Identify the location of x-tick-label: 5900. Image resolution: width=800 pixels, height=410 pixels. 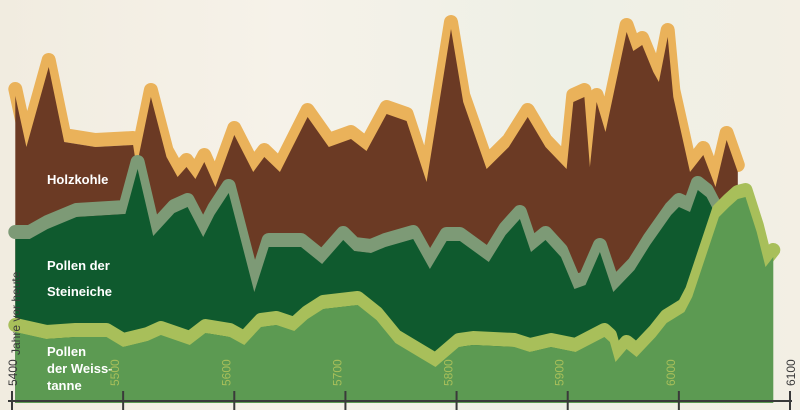
(560, 372).